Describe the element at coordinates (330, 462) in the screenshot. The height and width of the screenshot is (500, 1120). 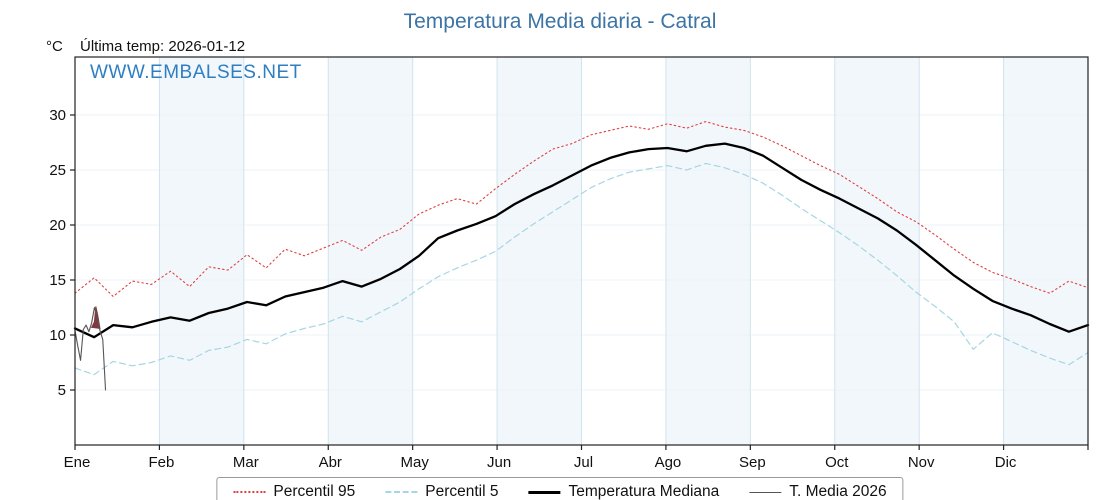
I see `svg-text: Abr` at that location.